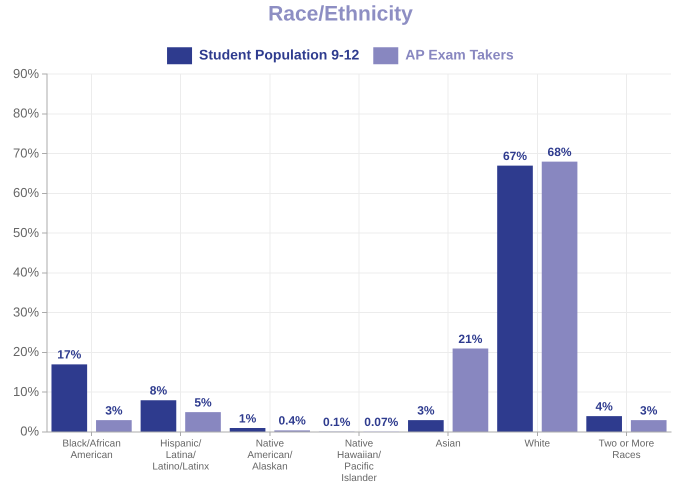 The width and height of the screenshot is (675, 486). I want to click on x-tick-label: Asian, so click(448, 444).